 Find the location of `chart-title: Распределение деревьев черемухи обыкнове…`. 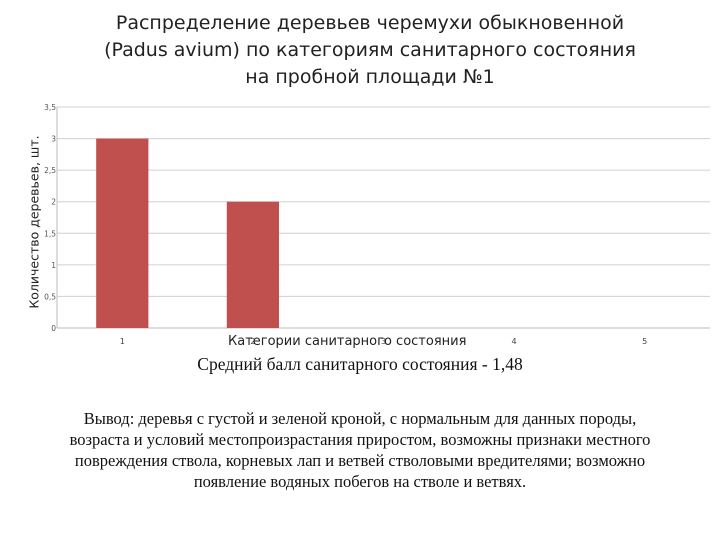

chart-title: Распределение деревьев черемухи обыкнове… is located at coordinates (370, 50).